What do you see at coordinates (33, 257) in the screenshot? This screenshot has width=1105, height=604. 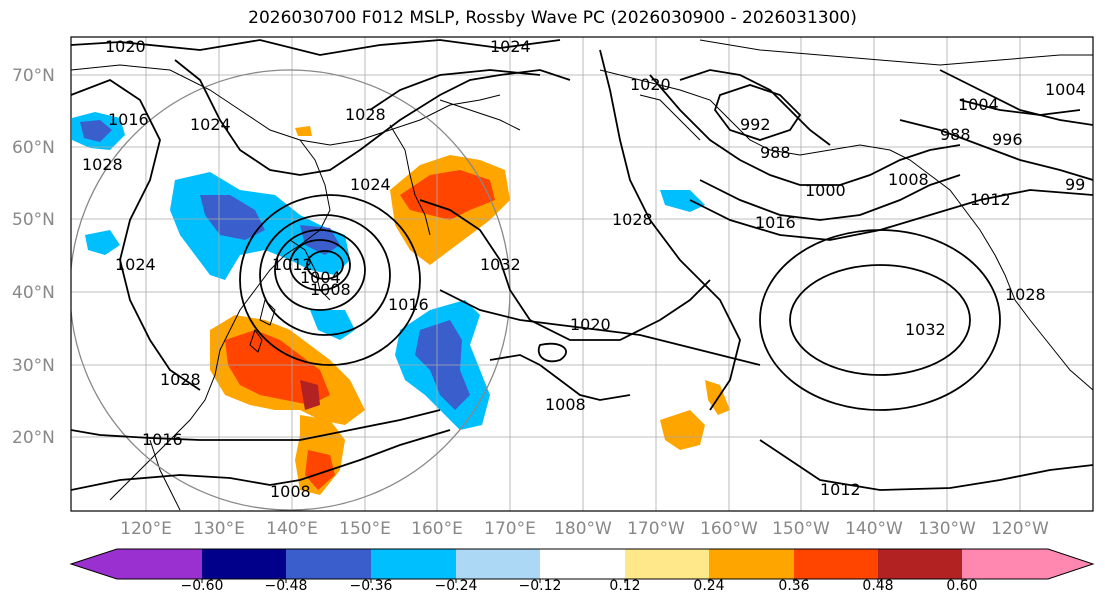 I see `latitude-labels: 70°N 60°N 50°N 40°N 30°N 20°N` at bounding box center [33, 257].